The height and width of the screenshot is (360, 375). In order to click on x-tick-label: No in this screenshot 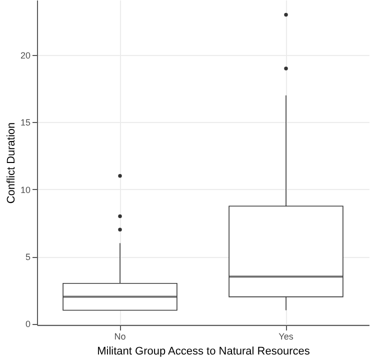, I will do `click(120, 337)`.